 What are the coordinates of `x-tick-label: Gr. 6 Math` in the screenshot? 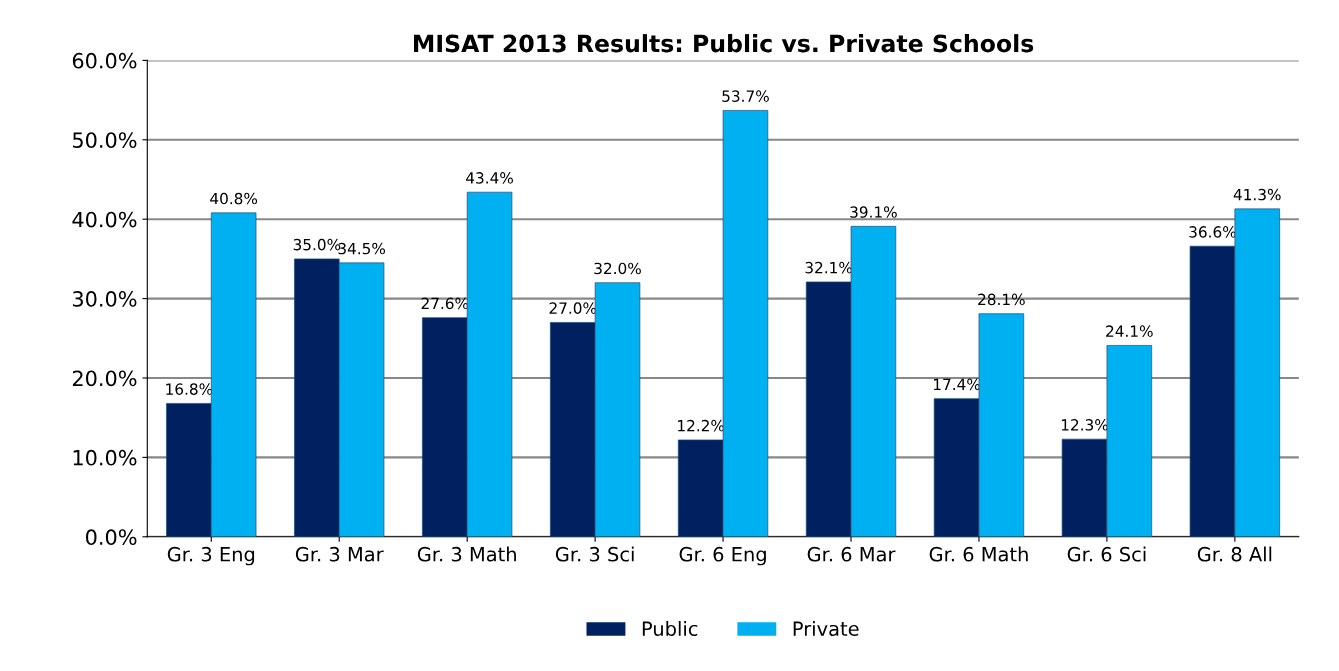 It's located at (978, 554).